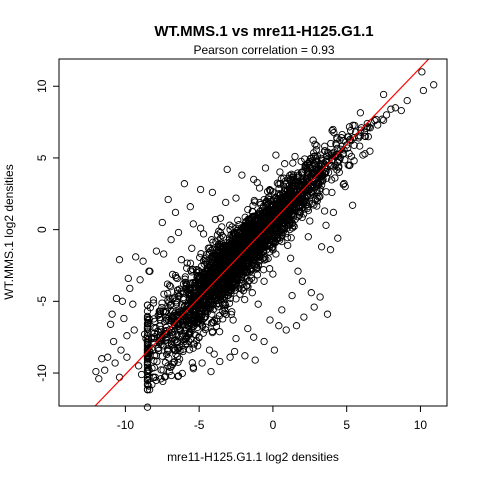 The width and height of the screenshot is (480, 480). I want to click on y-tick-label: -5, so click(42, 301).